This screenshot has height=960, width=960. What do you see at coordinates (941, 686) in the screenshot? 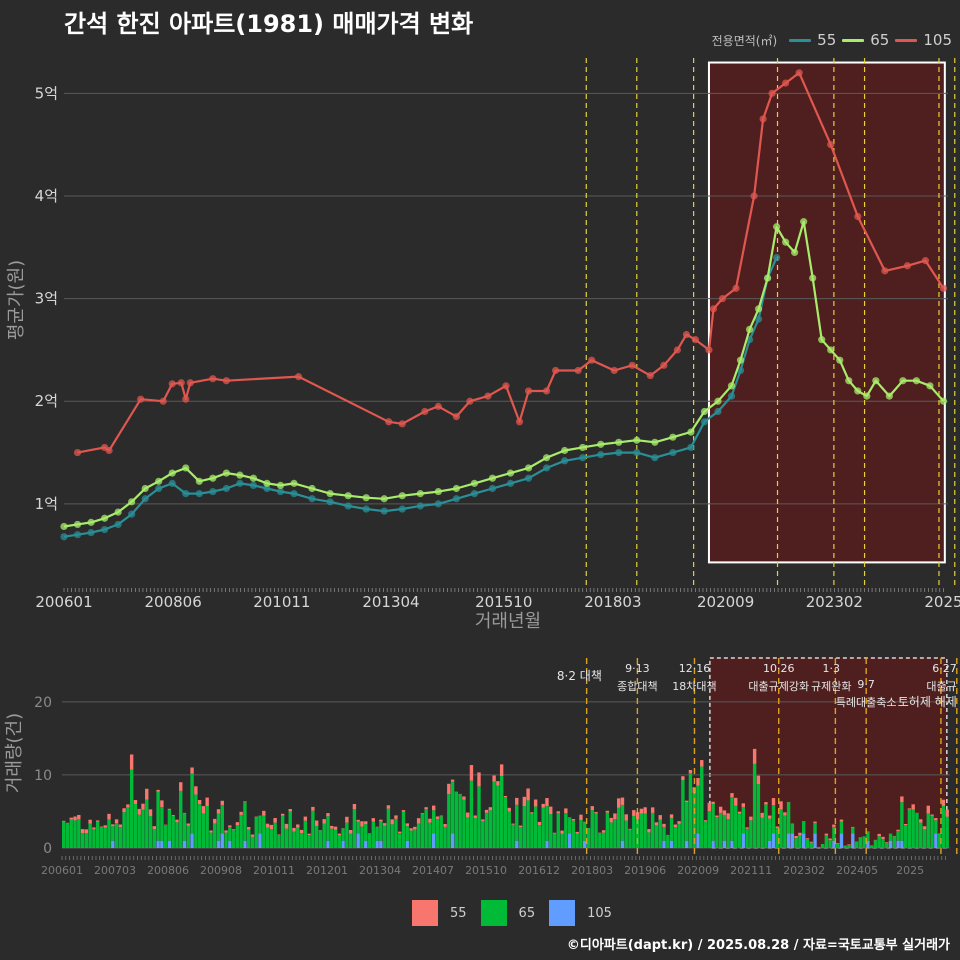
I see `annotation-text: 대출규` at bounding box center [941, 686].